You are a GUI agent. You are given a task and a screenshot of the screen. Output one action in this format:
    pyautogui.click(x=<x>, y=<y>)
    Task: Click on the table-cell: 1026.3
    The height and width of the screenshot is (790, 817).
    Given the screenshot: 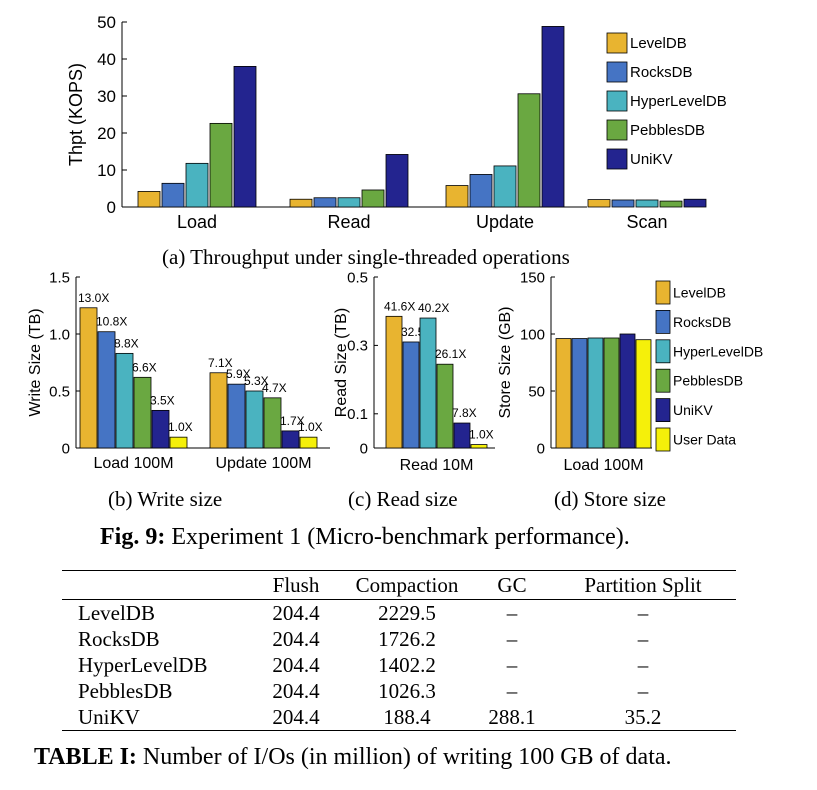 What is the action you would take?
    pyautogui.click(x=407, y=691)
    